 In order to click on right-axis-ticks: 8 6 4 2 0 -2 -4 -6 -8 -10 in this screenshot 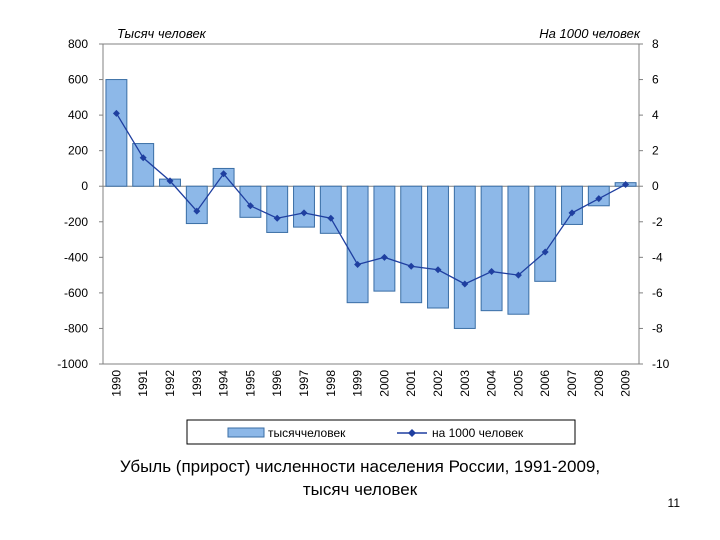, I will do `click(654, 204)`.